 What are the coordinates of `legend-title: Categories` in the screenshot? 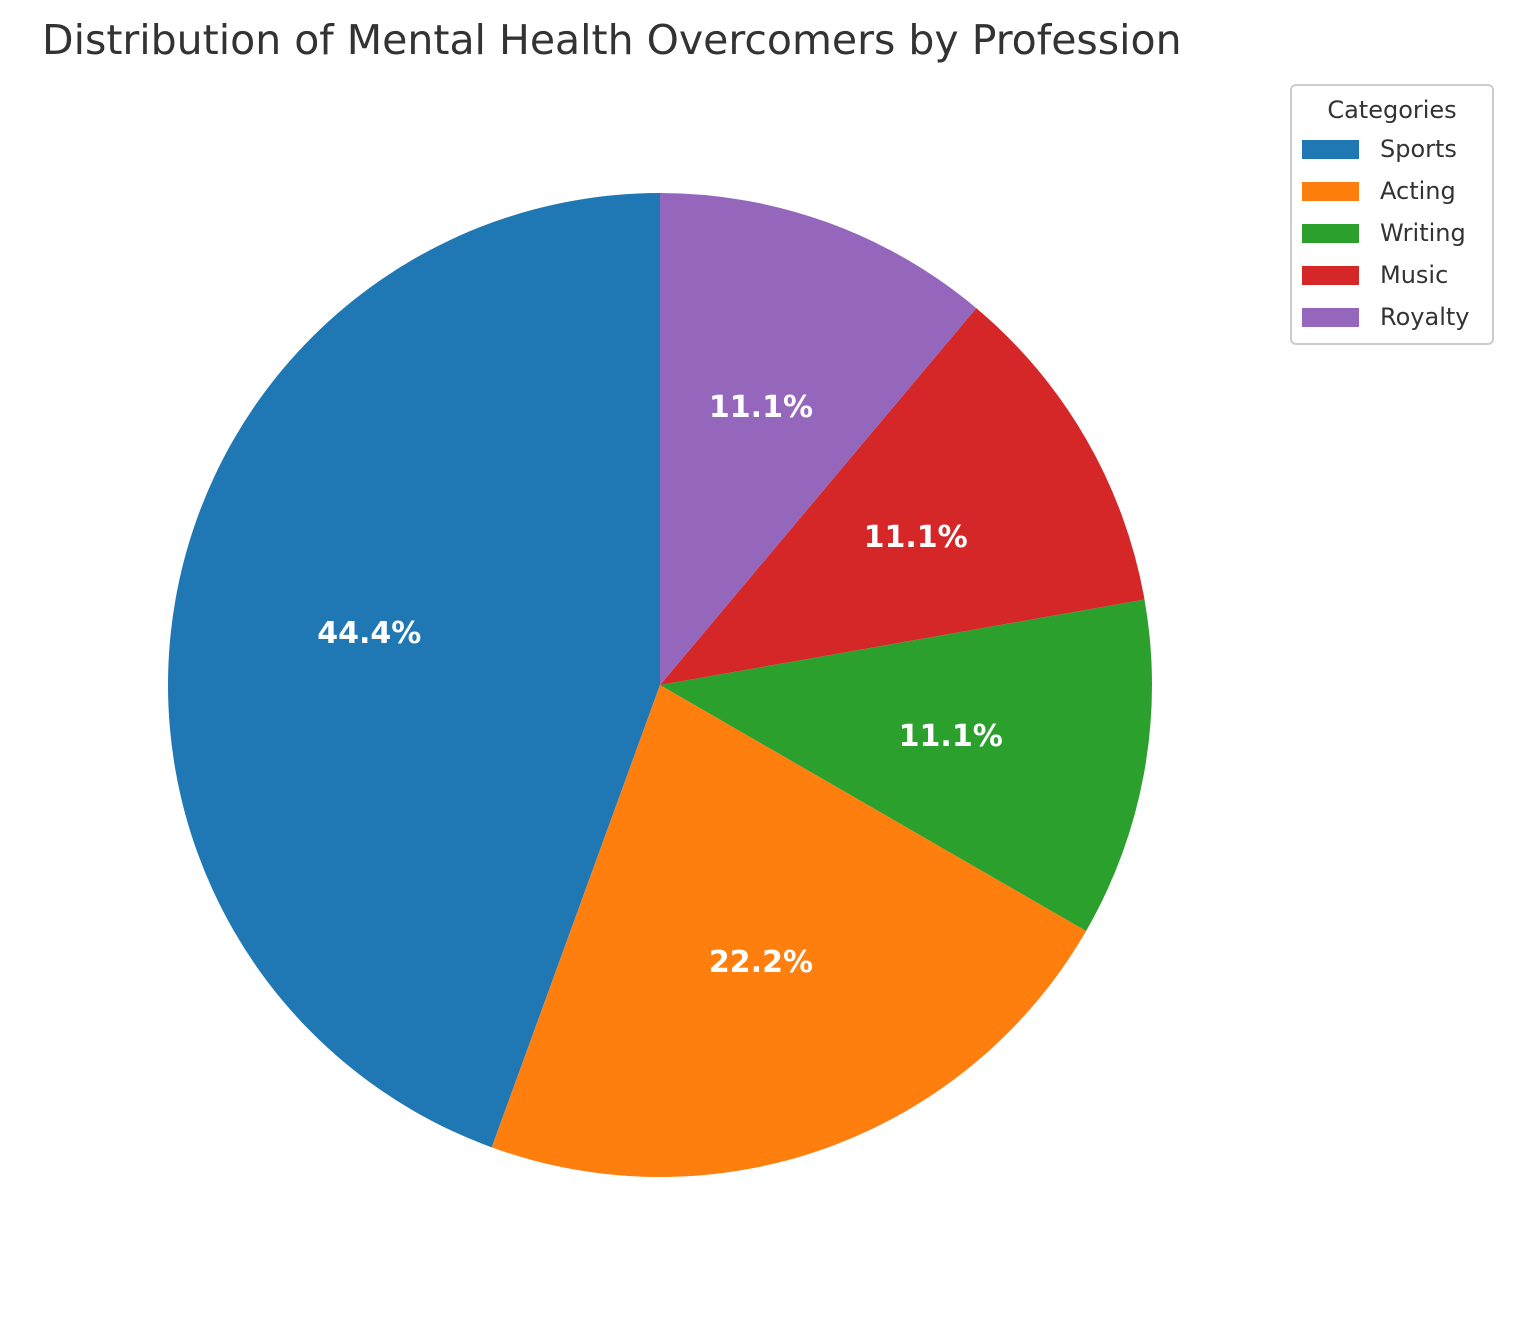 It's located at (1391, 110).